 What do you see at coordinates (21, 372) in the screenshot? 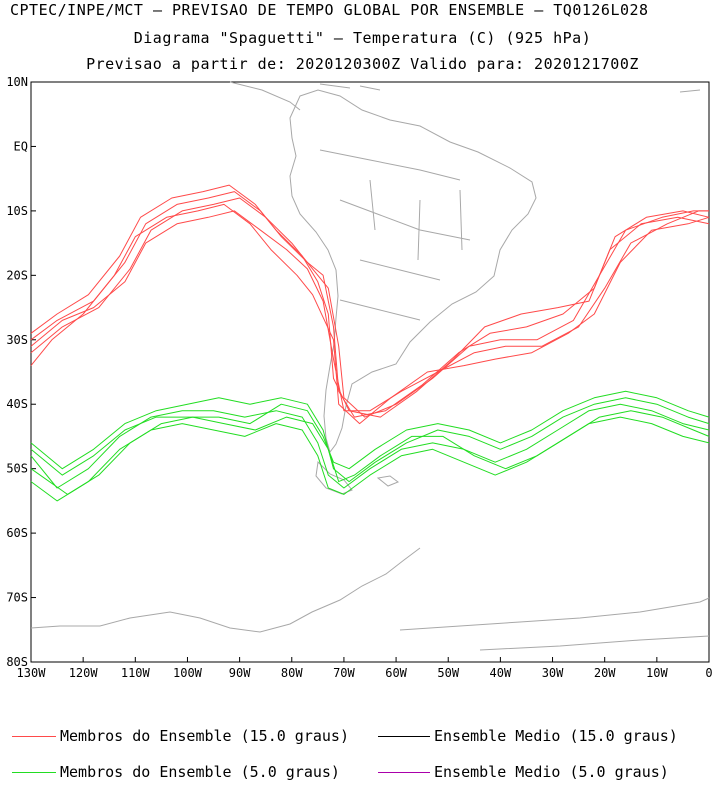
I see `y-axis: 10N EQ 10S 20S 30S 40S 50S 60S 70S 80S` at bounding box center [21, 372].